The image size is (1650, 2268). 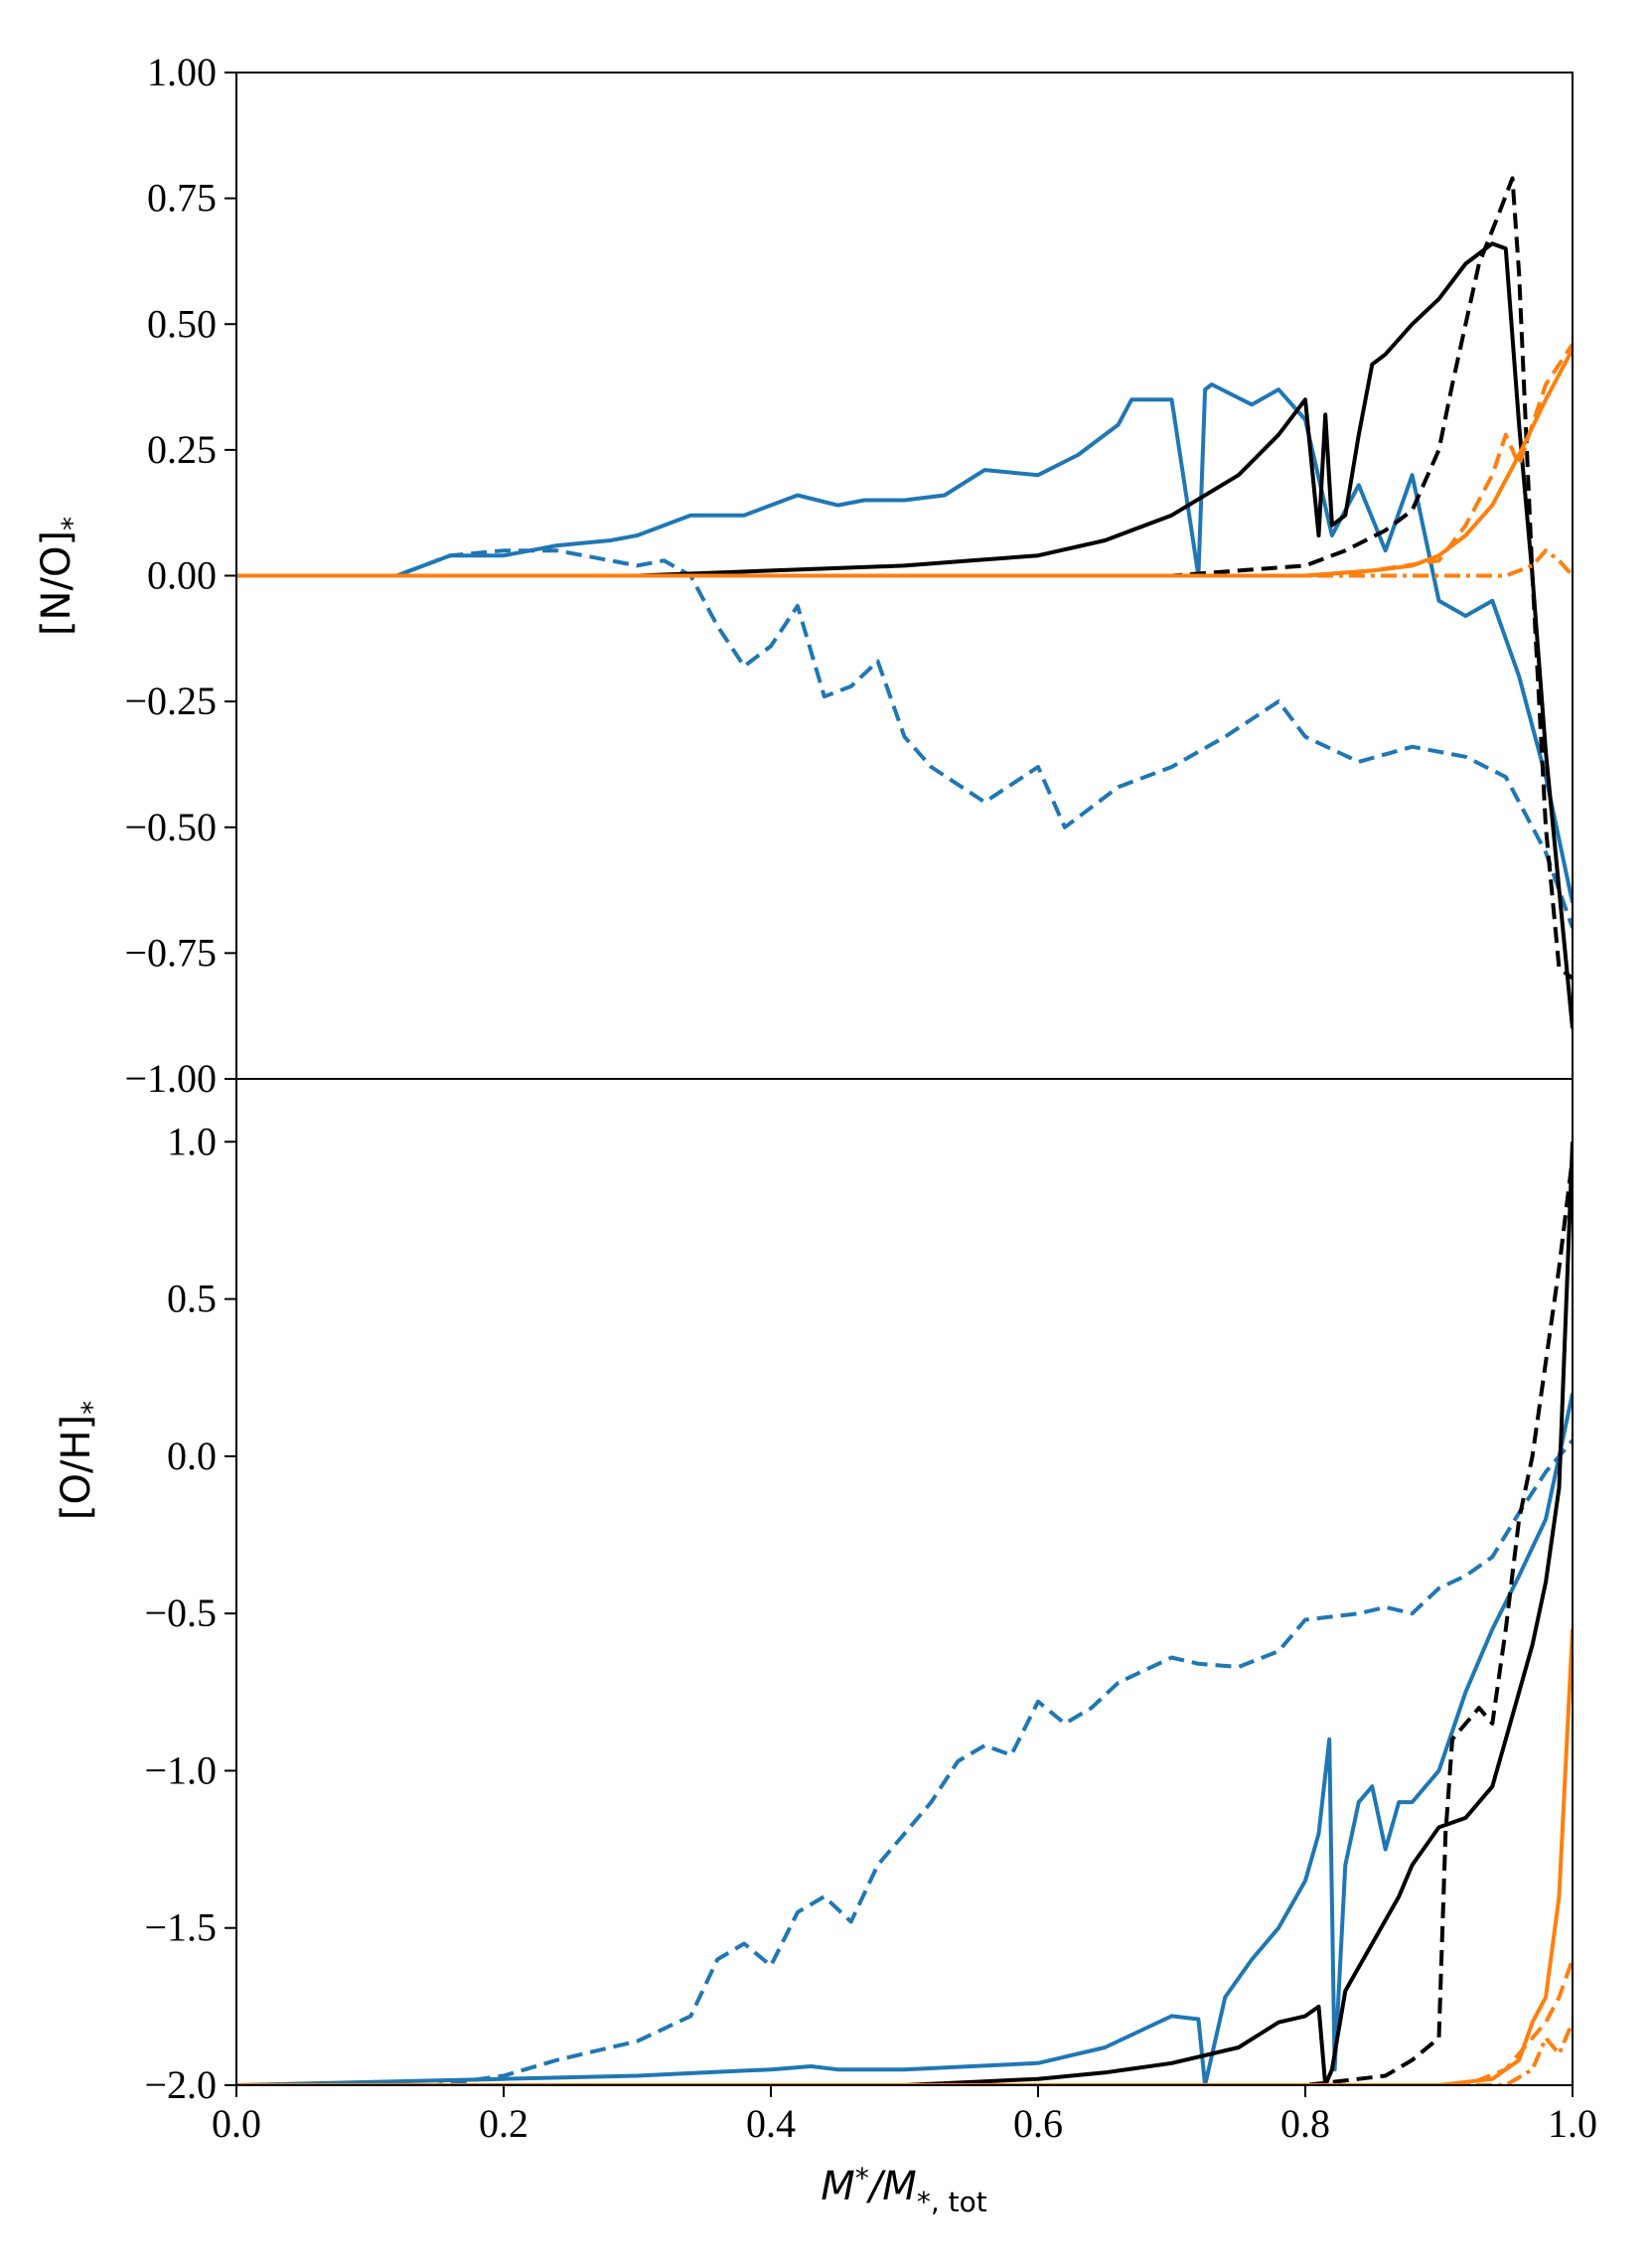 What do you see at coordinates (904, 460) in the screenshot?
I see `series-line-top-orange-dashed` at bounding box center [904, 460].